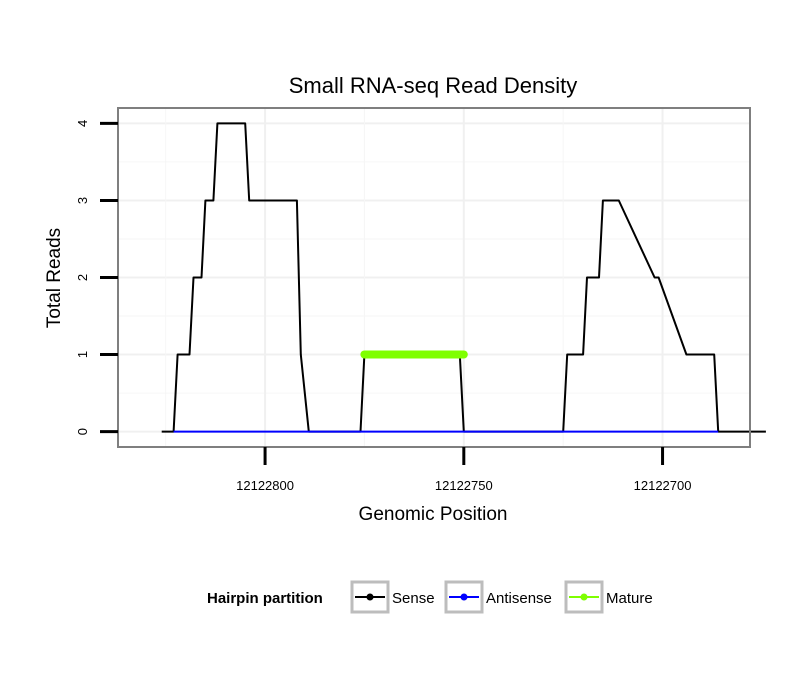  What do you see at coordinates (433, 514) in the screenshot?
I see `x-axis-title: Genomic Position` at bounding box center [433, 514].